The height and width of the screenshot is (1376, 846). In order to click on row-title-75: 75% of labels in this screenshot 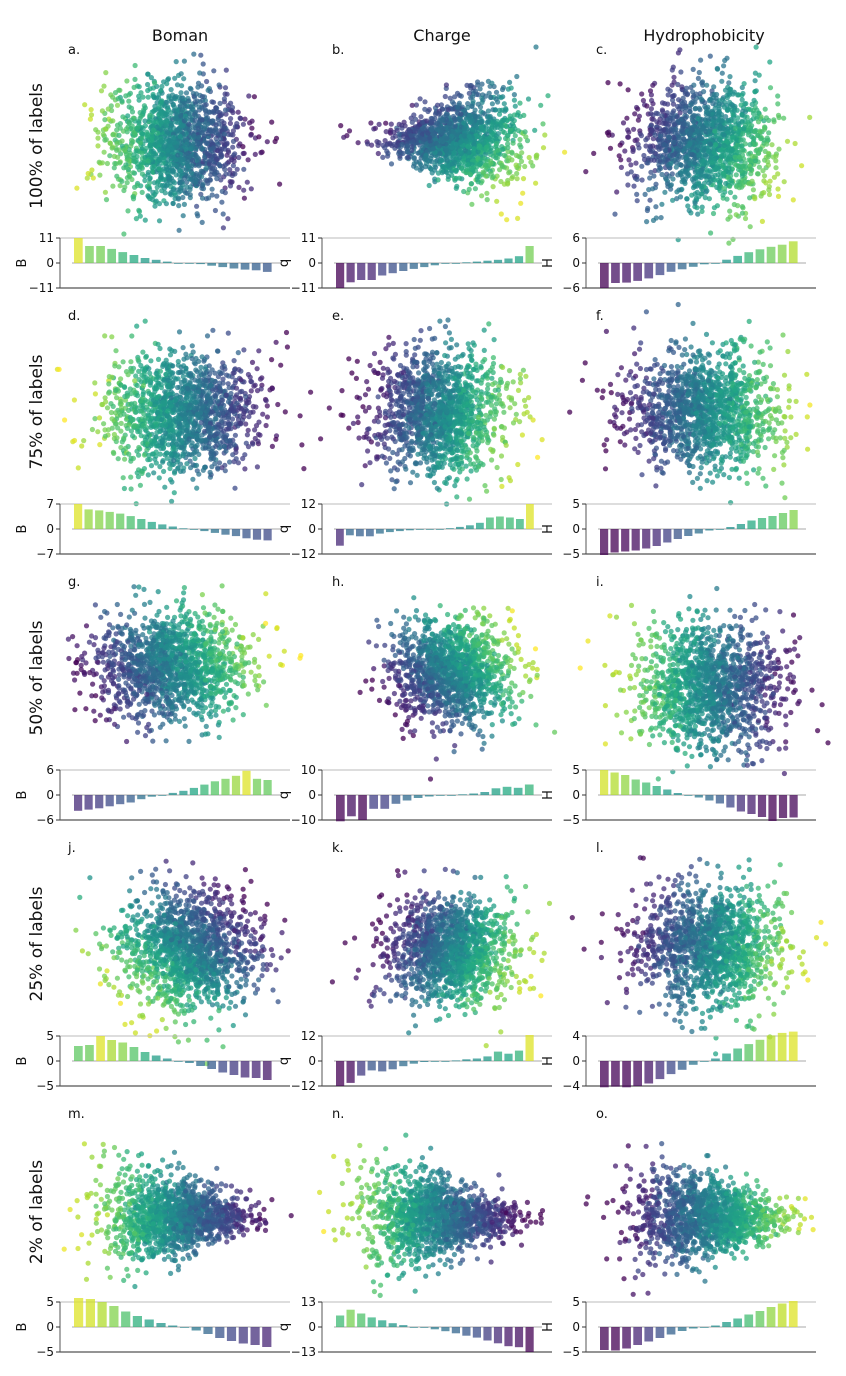, I will do `click(37, 411)`.